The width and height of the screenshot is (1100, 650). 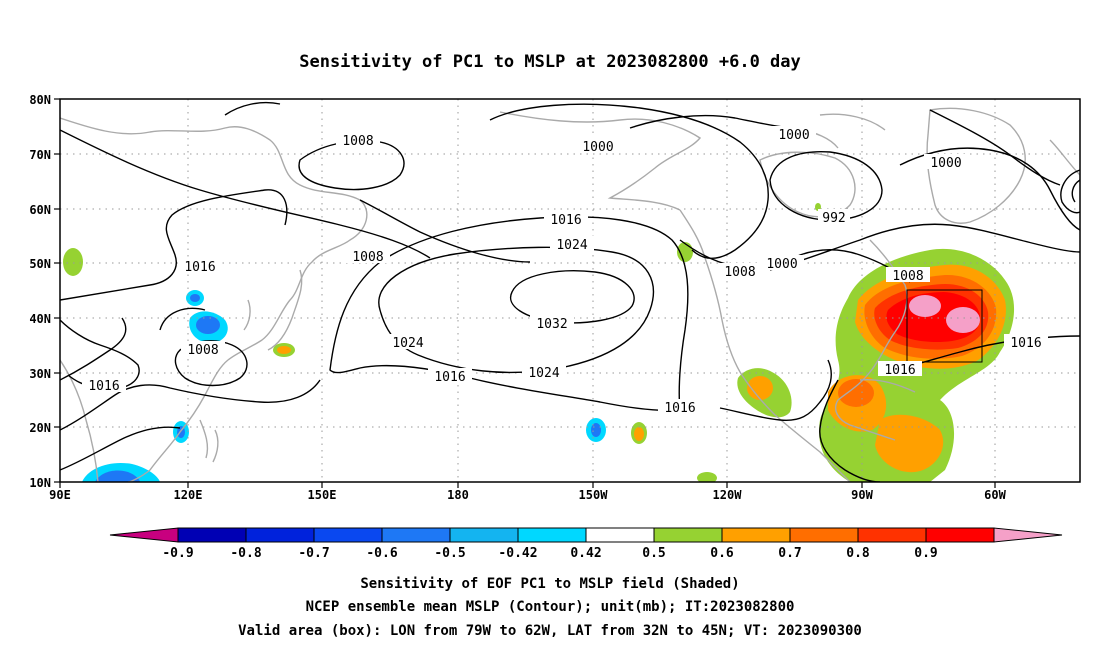 I want to click on contour-1008-e, so click(x=252, y=108).